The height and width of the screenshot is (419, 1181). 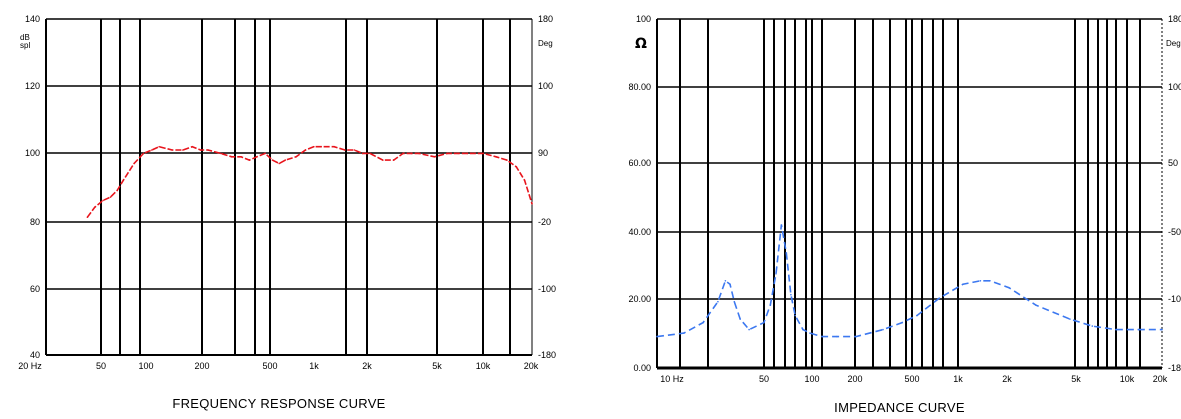 What do you see at coordinates (30, 366) in the screenshot?
I see `x-tick-label: 20 Hz` at bounding box center [30, 366].